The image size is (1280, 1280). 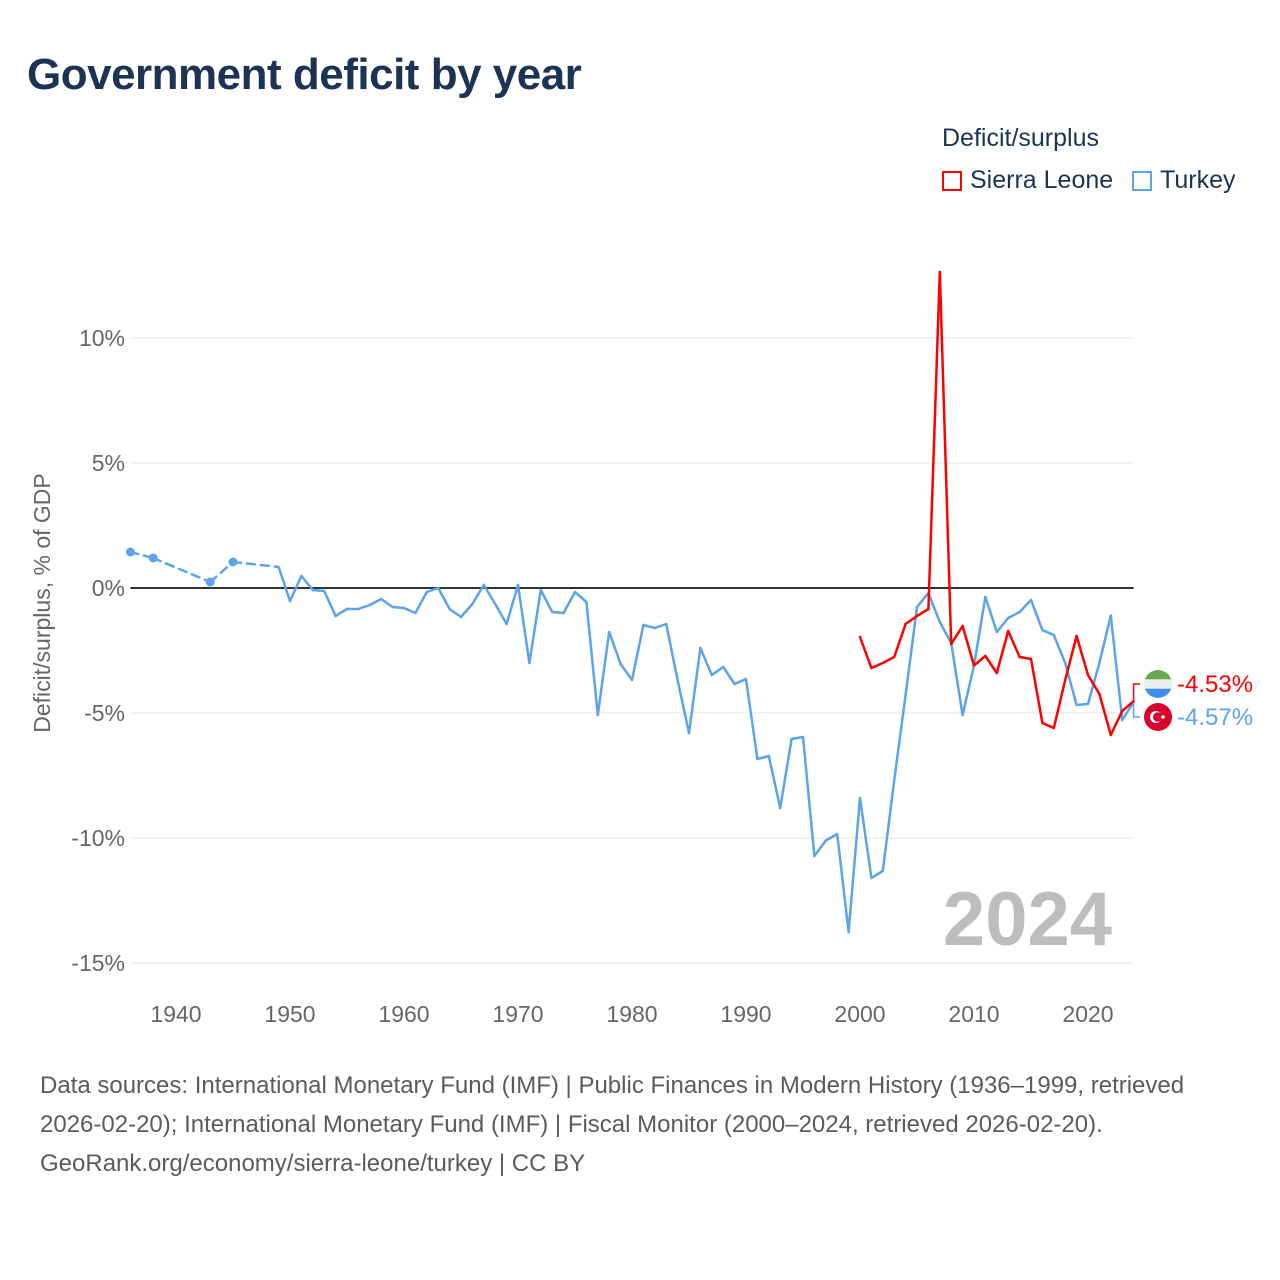 I want to click on x-tick-label: 1940, so click(x=175, y=1014).